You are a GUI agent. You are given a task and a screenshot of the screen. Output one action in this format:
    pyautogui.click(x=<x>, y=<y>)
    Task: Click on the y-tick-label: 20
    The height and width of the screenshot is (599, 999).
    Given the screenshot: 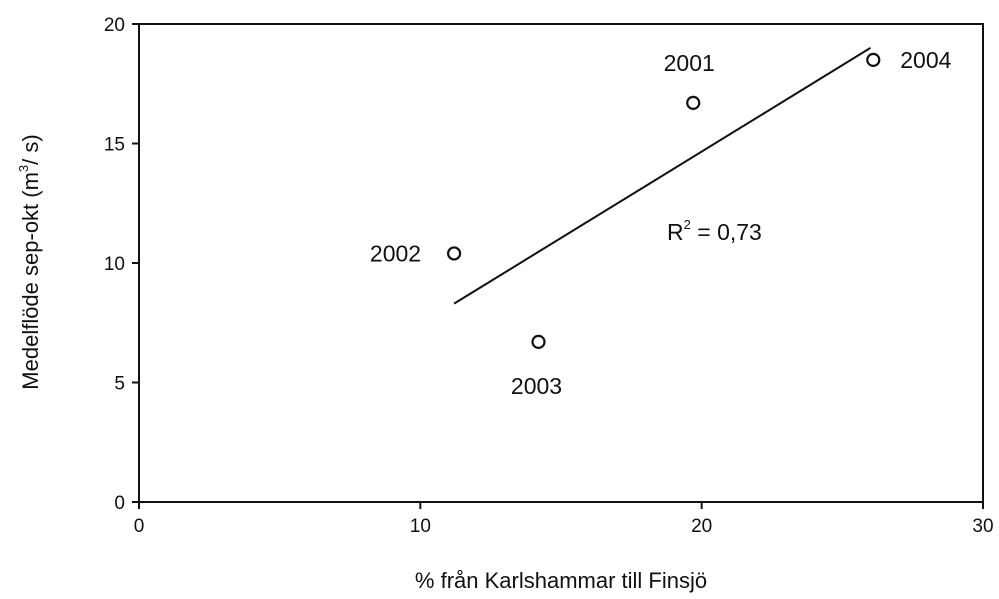 What is the action you would take?
    pyautogui.click(x=114, y=25)
    